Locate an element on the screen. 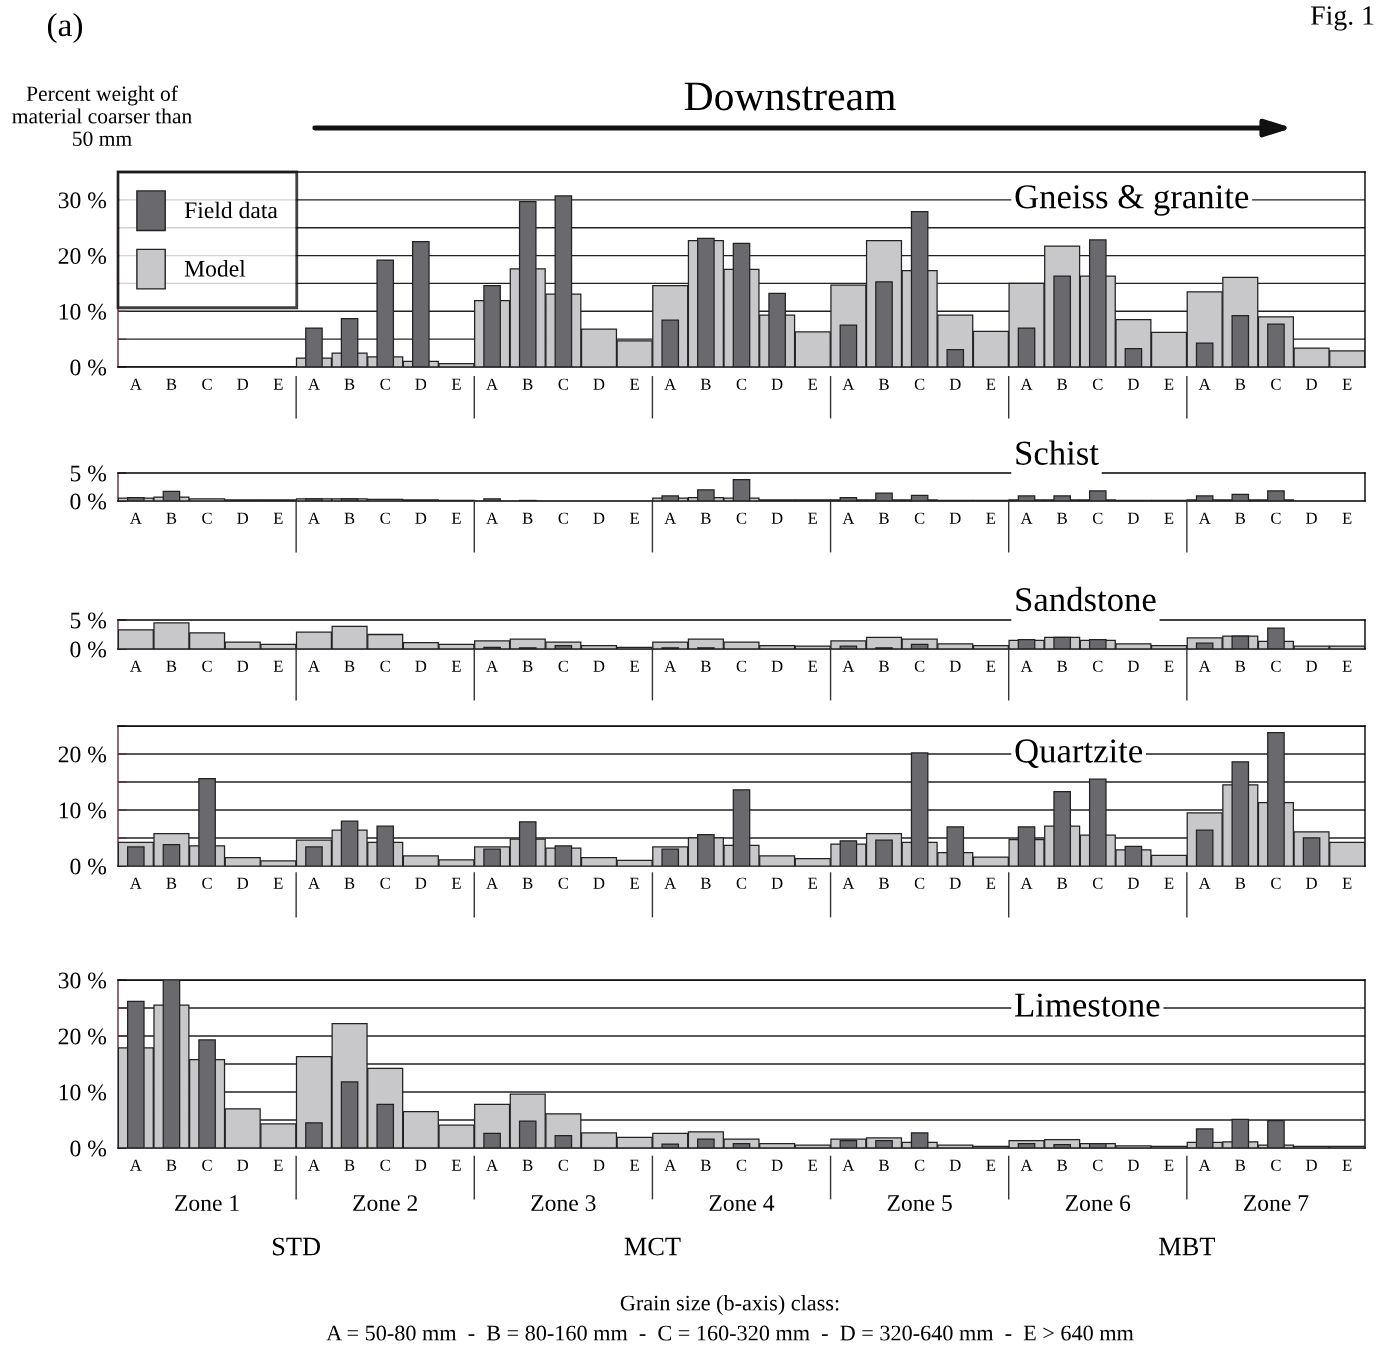 The width and height of the screenshot is (1385, 1352). legend-label: Model is located at coordinates (215, 268).